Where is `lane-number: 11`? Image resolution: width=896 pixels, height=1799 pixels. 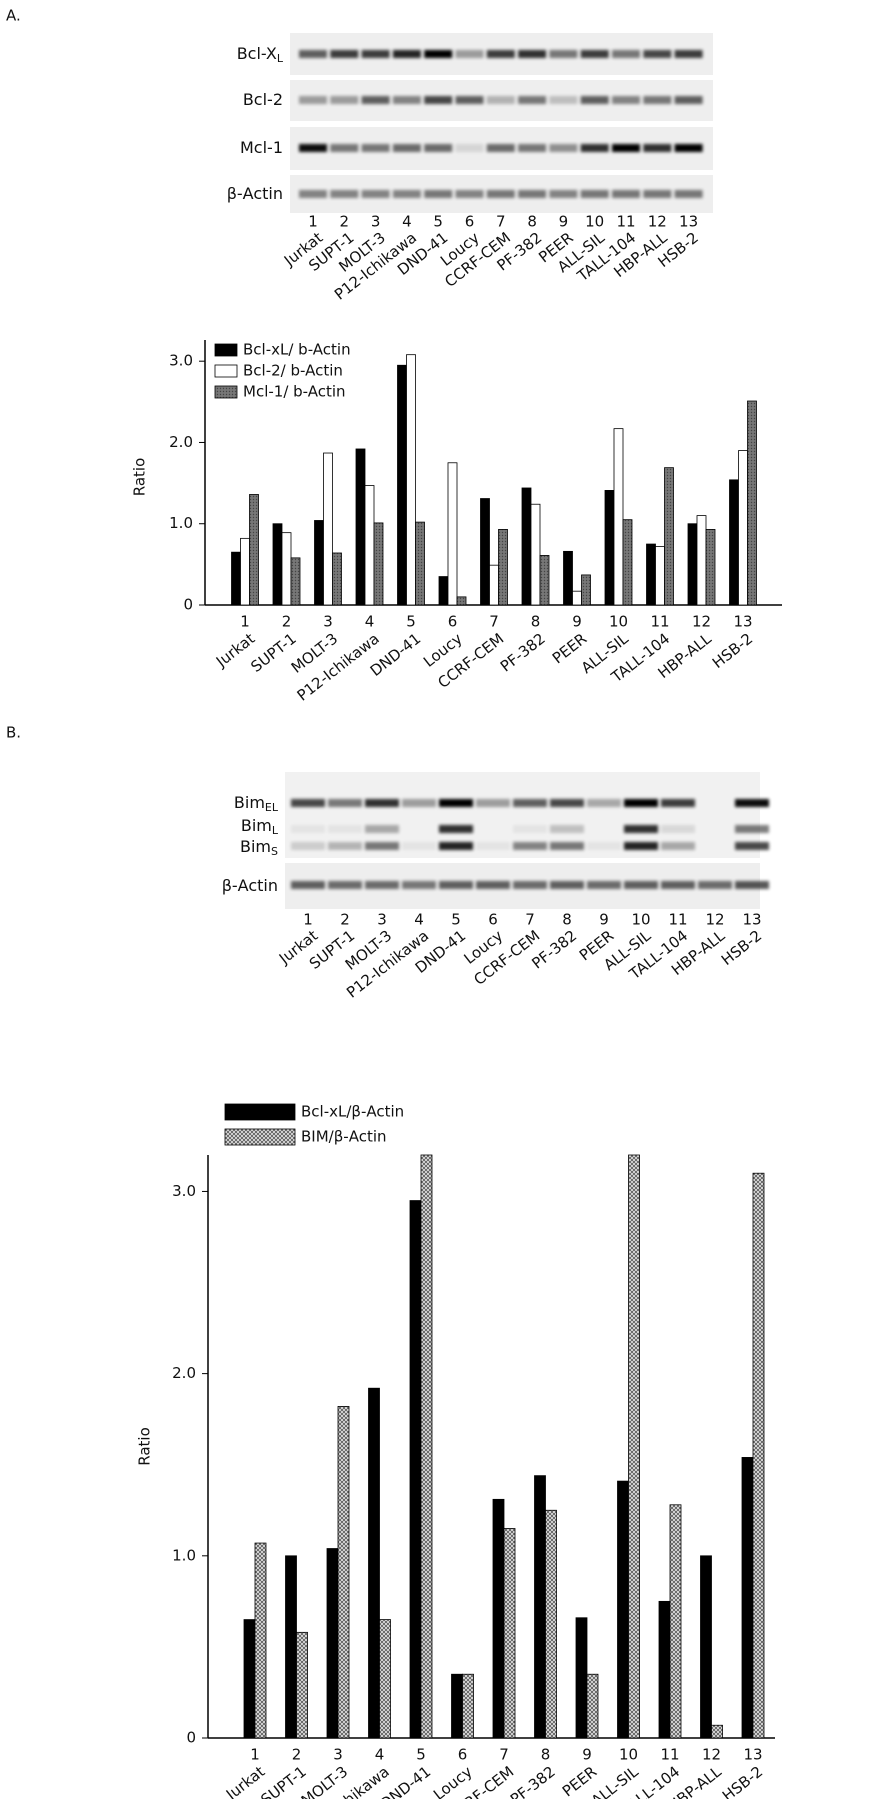 lane-number: 11 is located at coordinates (625, 222).